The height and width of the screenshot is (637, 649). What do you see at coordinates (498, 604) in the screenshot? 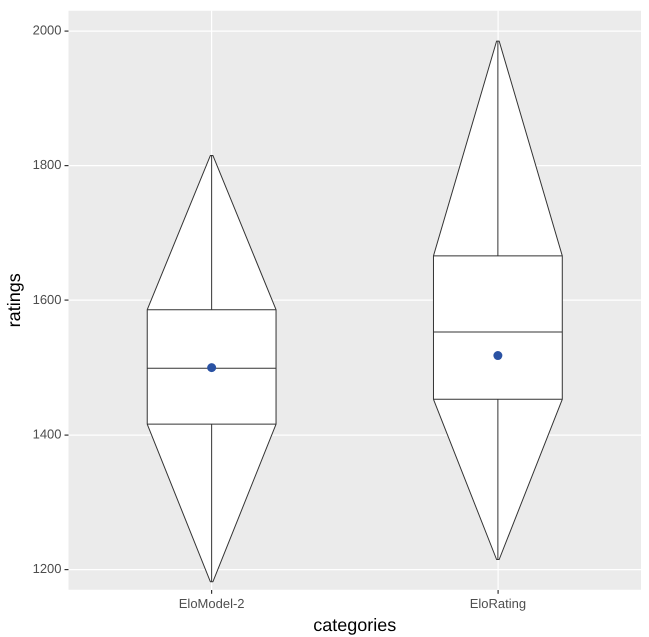
I see `x-tick-label: EloRating` at bounding box center [498, 604].